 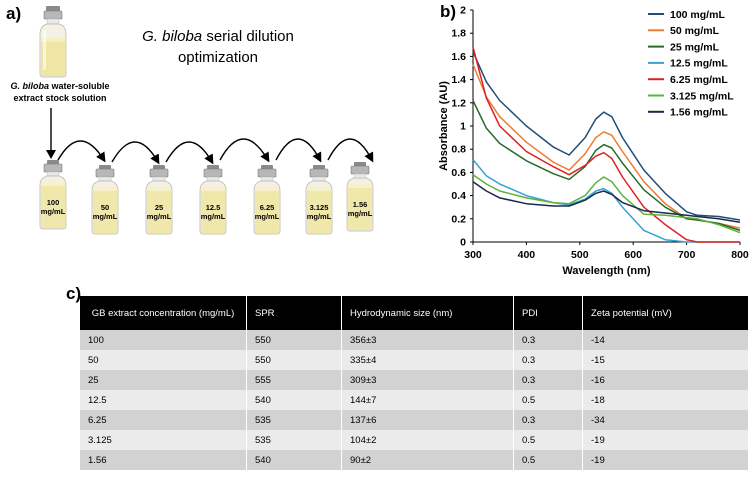 I want to click on table-row: 1.56 540 90±2 0.5 -19, so click(x=414, y=460).